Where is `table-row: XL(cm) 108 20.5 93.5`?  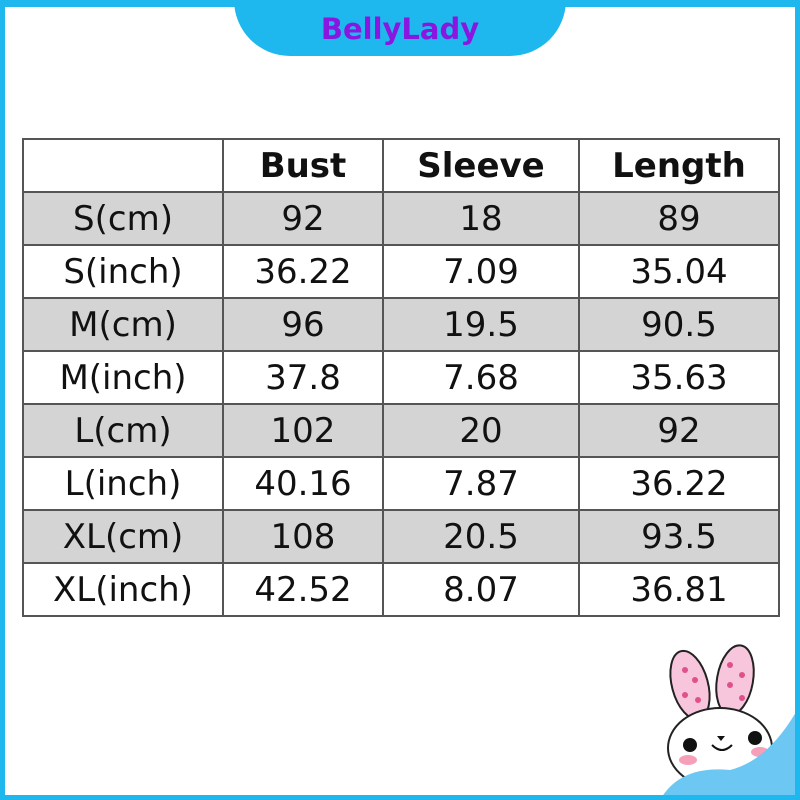 table-row: XL(cm) 108 20.5 93.5 is located at coordinates (401, 536).